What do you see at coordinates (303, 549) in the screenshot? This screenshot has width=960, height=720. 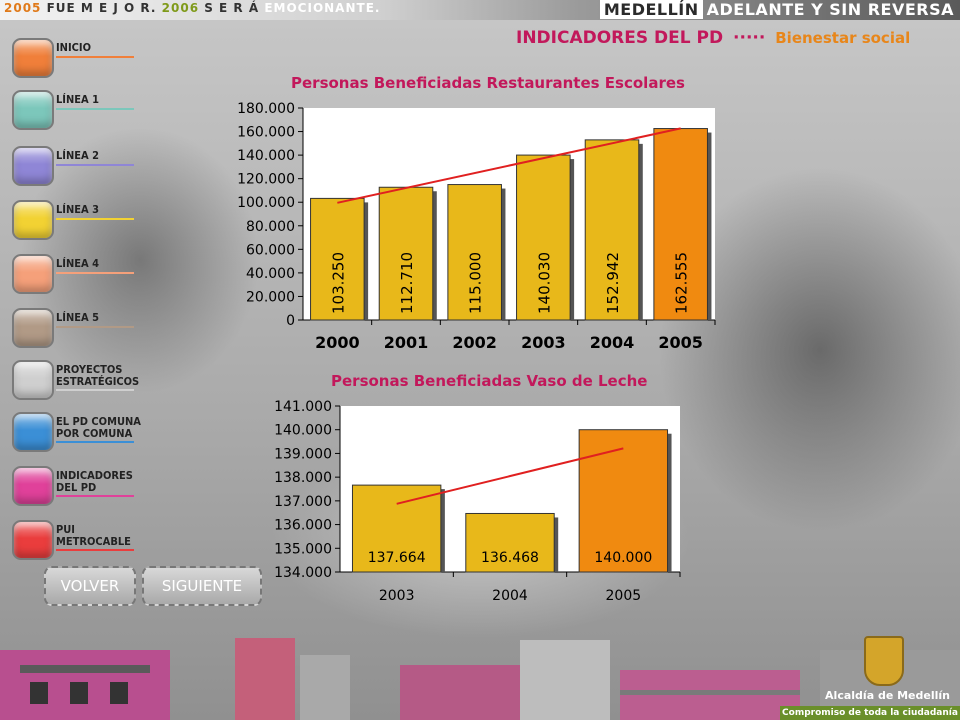 I see `y-tick-label: 135.000` at bounding box center [303, 549].